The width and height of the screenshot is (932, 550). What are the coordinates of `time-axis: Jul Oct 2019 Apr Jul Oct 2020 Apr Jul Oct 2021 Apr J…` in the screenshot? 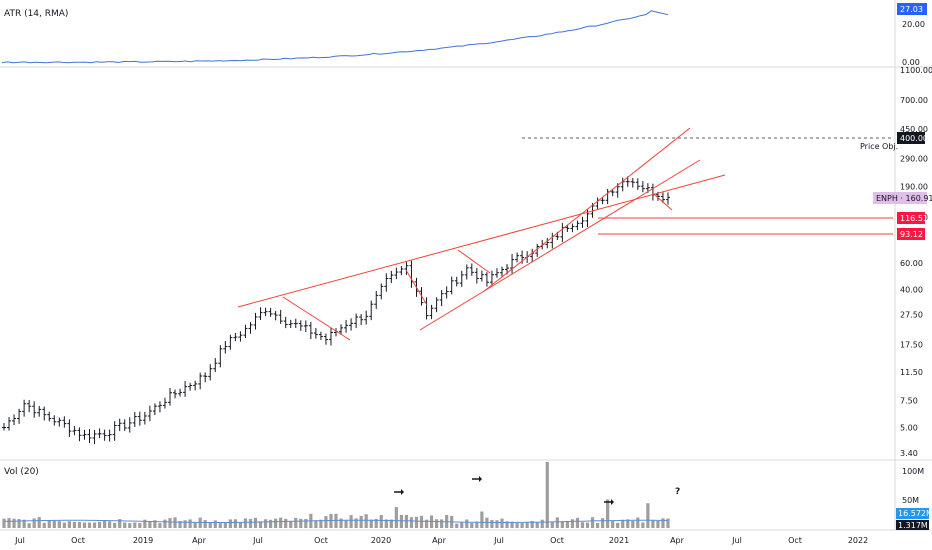 It's located at (441, 540).